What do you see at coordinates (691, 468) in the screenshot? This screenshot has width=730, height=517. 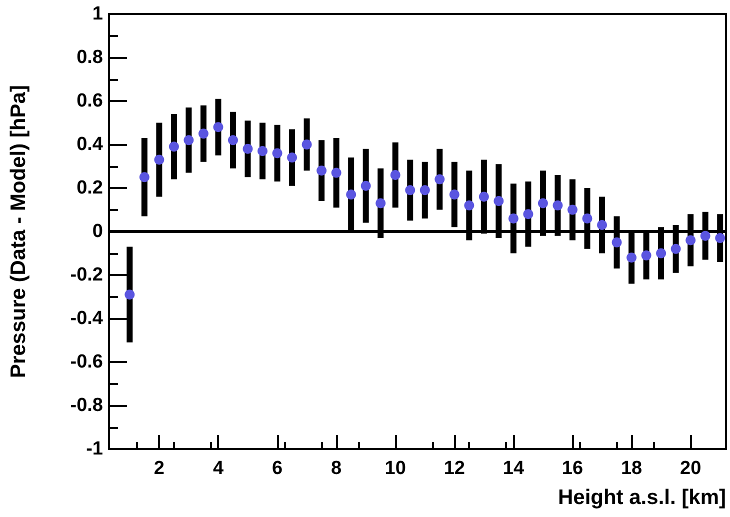 I see `x-tick-label: 20` at bounding box center [691, 468].